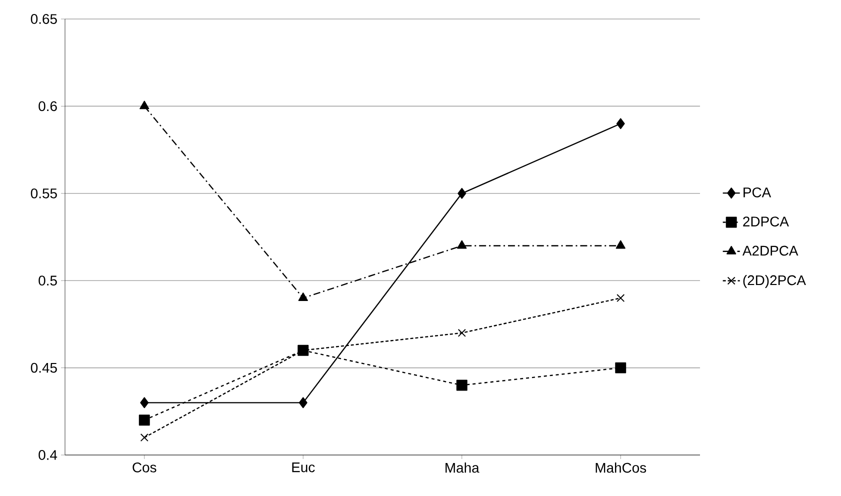  I want to click on legend-label: PCA, so click(758, 192).